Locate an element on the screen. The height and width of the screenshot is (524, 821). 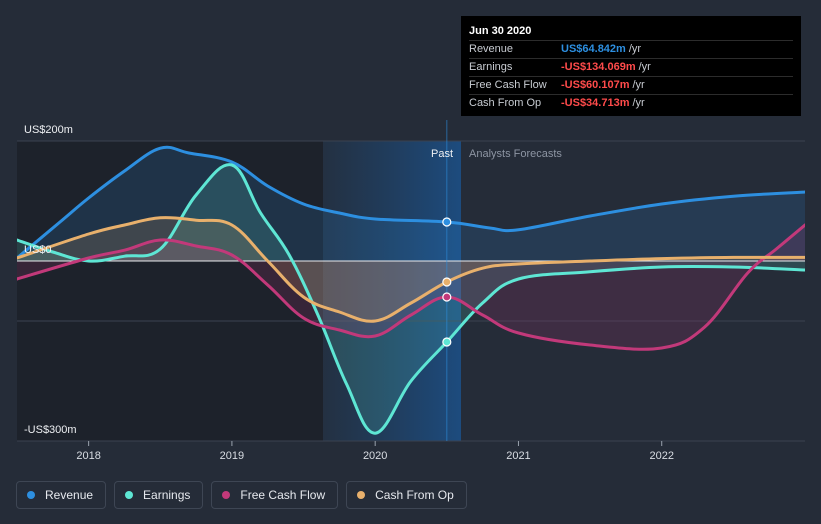
tooltip-free-cash-flow-label: Free Cash Flow is located at coordinates (508, 85).